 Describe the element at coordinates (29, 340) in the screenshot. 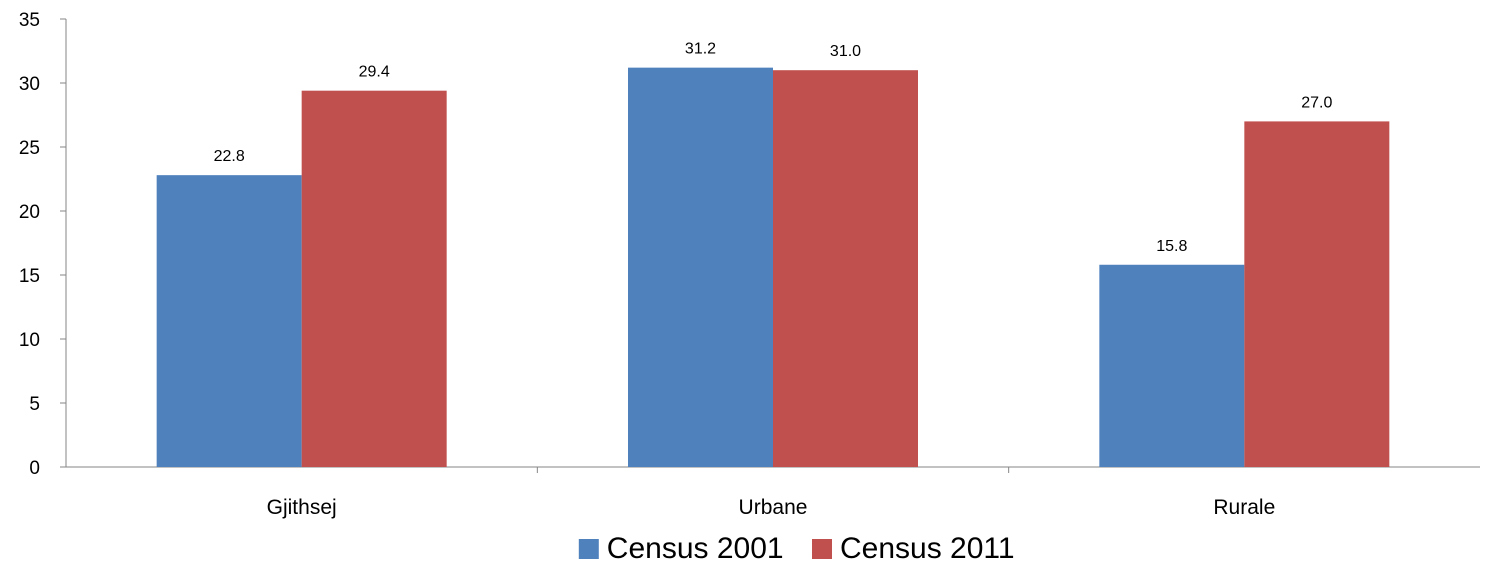

I see `y-tick-label: 10` at that location.